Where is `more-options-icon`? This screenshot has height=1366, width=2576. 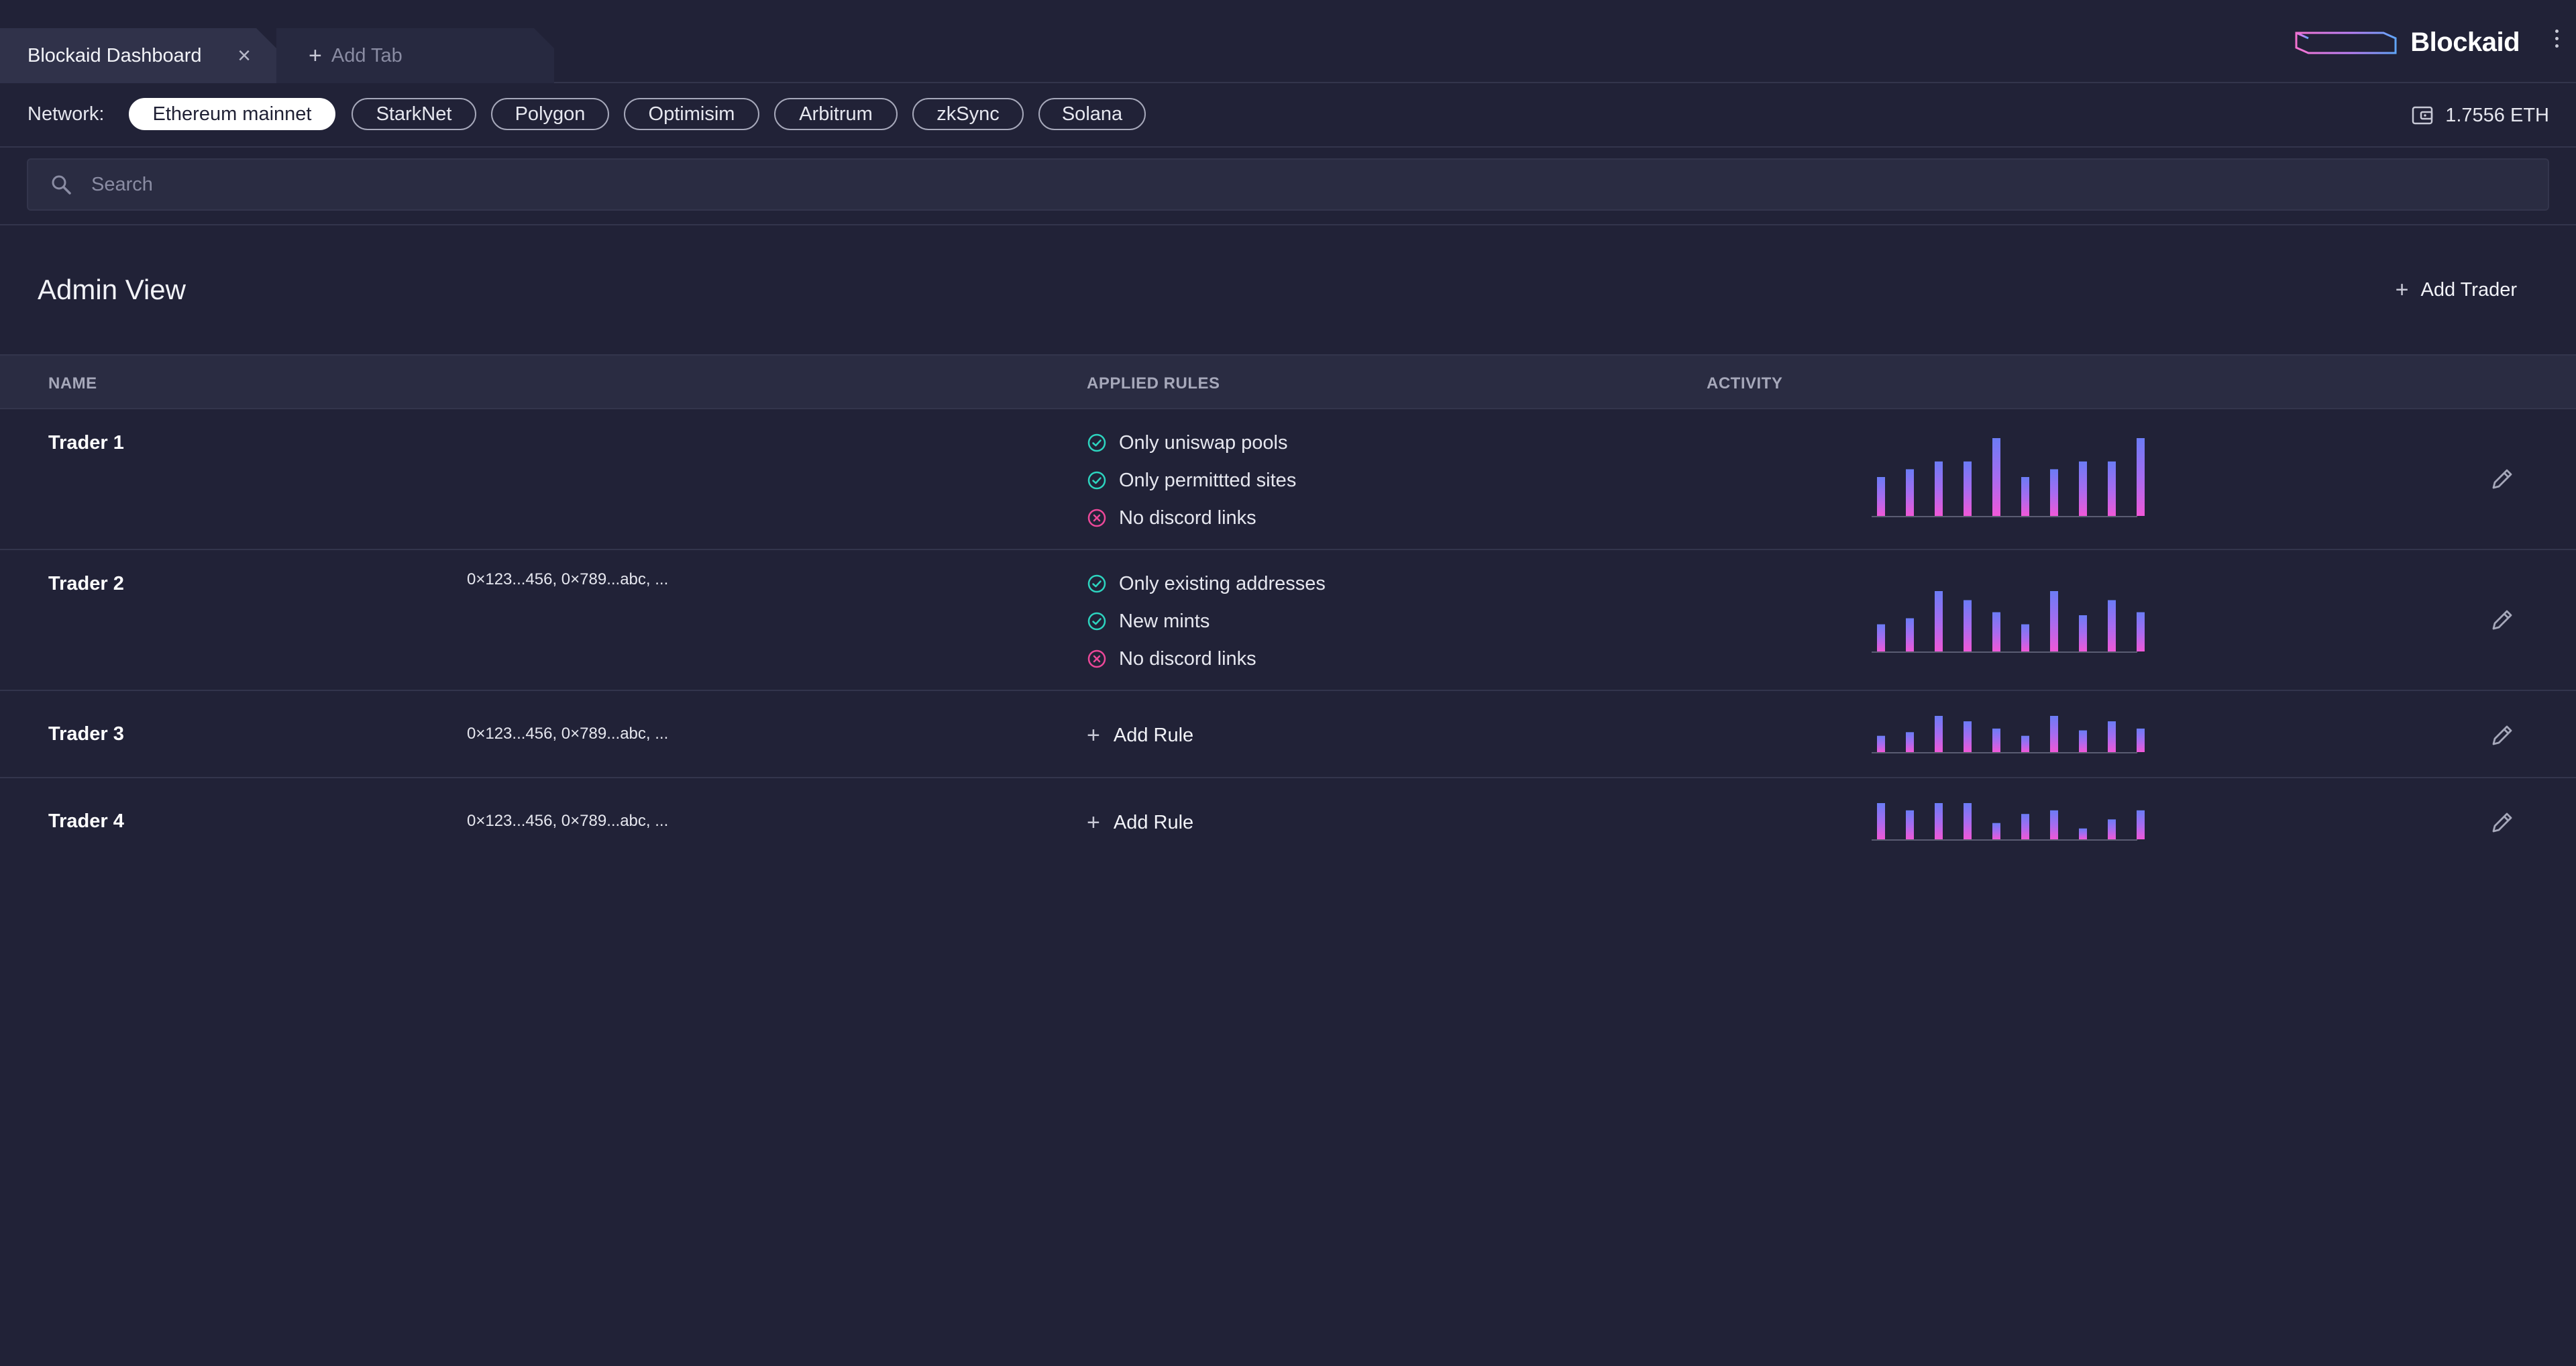
more-options-icon is located at coordinates (2557, 39).